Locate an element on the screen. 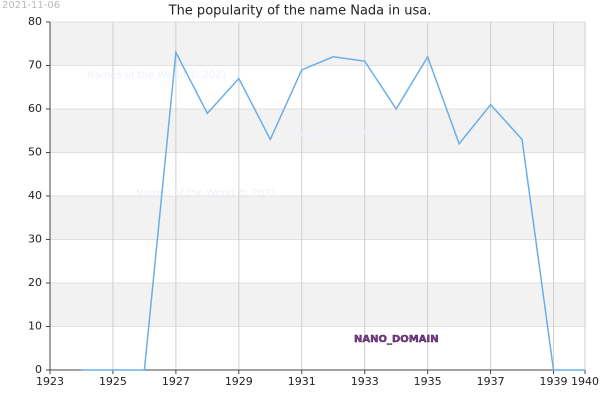 This screenshot has height=400, width=600. y-tick-label: 10 is located at coordinates (35, 326).